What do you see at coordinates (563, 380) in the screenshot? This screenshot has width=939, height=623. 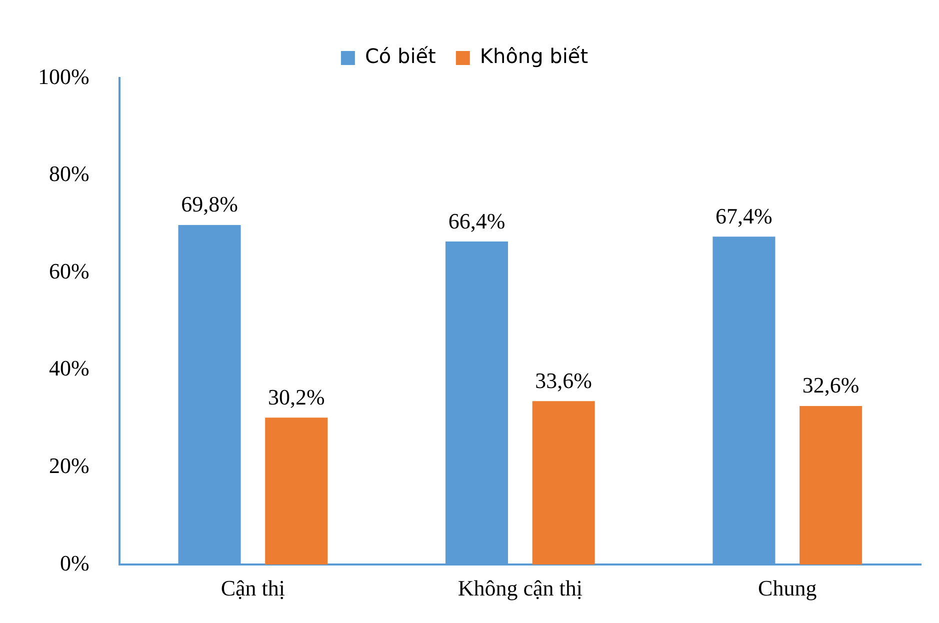 I see `data-label: 33,6%` at bounding box center [563, 380].